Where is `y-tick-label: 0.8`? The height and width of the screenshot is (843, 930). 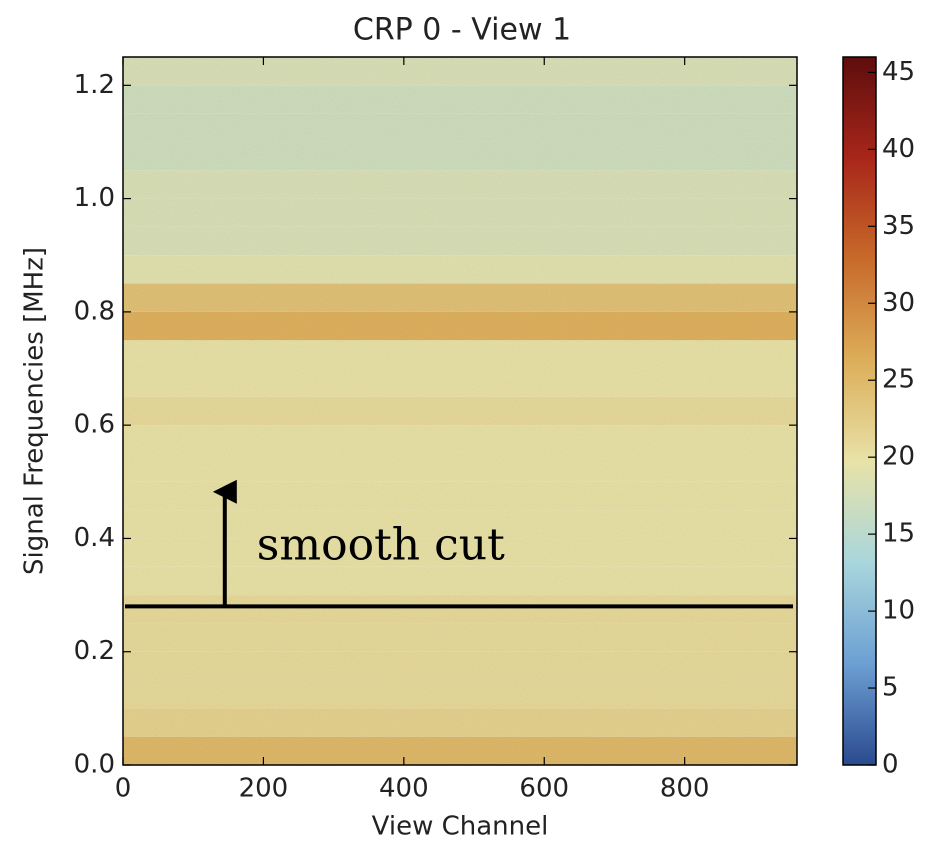 y-tick-label: 0.8 is located at coordinates (94, 311).